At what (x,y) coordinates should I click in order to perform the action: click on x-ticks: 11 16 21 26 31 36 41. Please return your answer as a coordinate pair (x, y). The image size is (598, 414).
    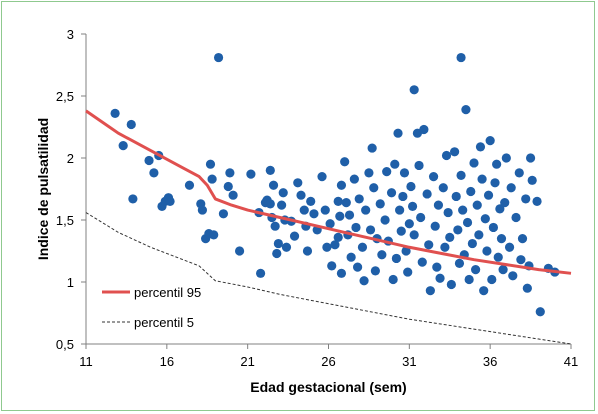
    Looking at the image, I should click on (328, 356).